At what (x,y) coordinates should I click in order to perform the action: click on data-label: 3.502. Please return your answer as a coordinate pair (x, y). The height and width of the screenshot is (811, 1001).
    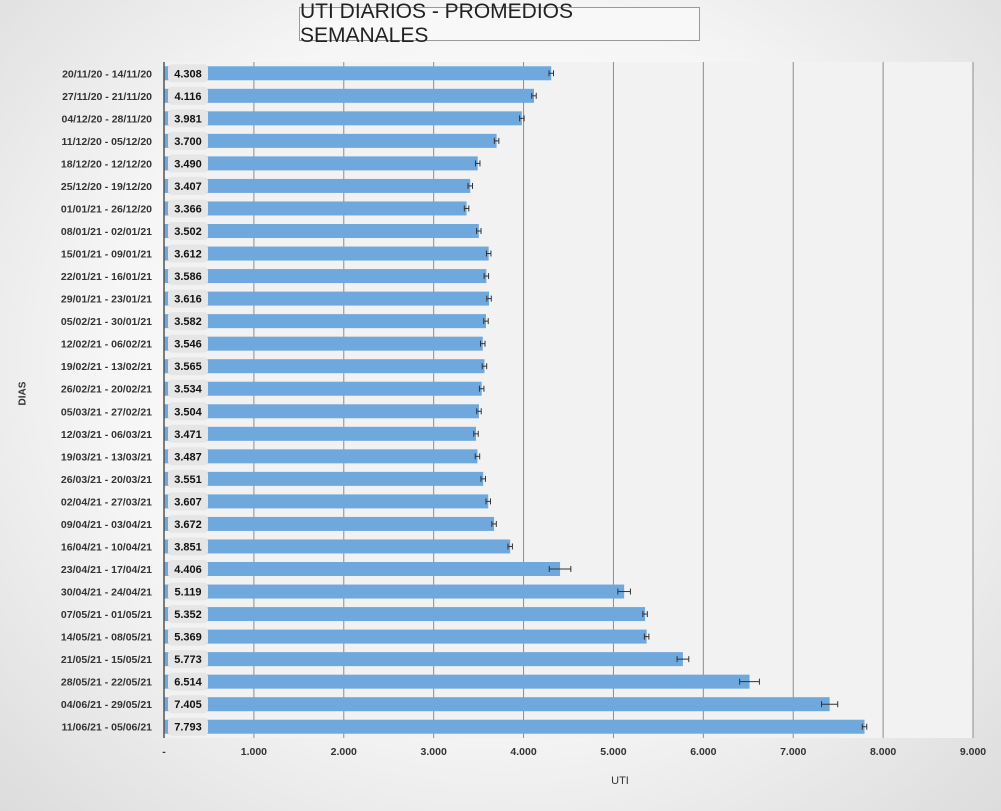
    Looking at the image, I should click on (188, 232).